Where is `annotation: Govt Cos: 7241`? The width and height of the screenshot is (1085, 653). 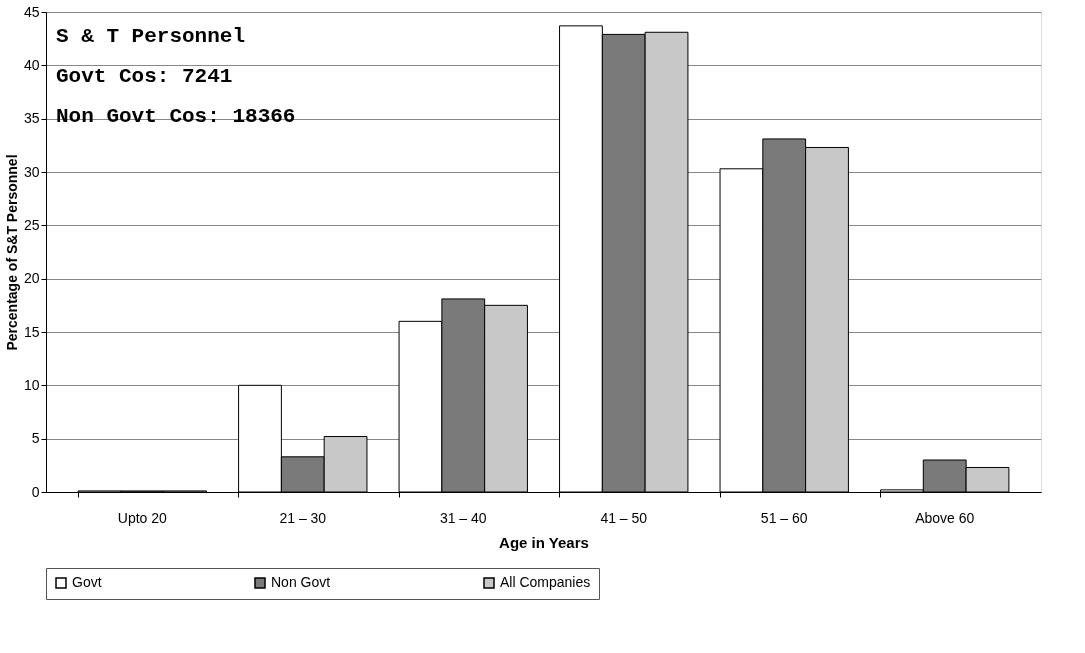 annotation: Govt Cos: 7241 is located at coordinates (144, 76).